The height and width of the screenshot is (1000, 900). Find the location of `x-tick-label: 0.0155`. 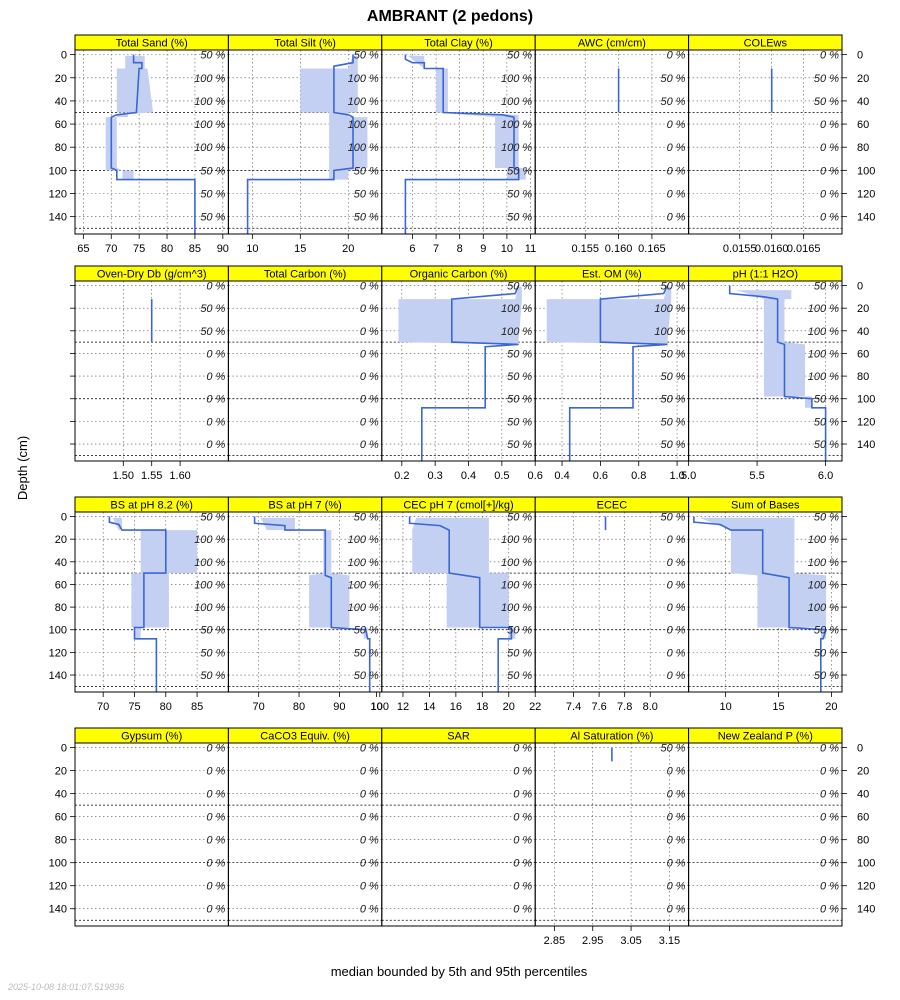

x-tick-label: 0.0155 is located at coordinates (740, 249).